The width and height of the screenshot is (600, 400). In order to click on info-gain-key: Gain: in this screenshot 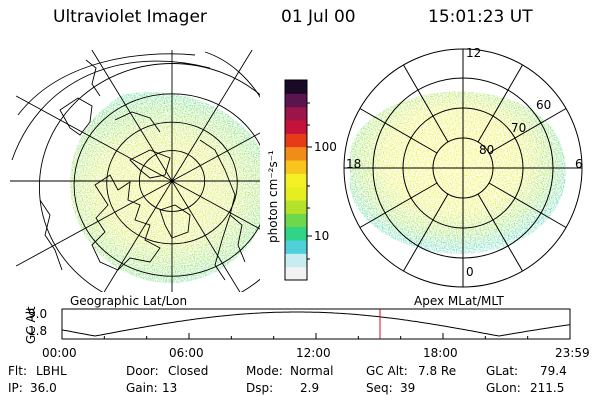, I will do `click(142, 388)`.